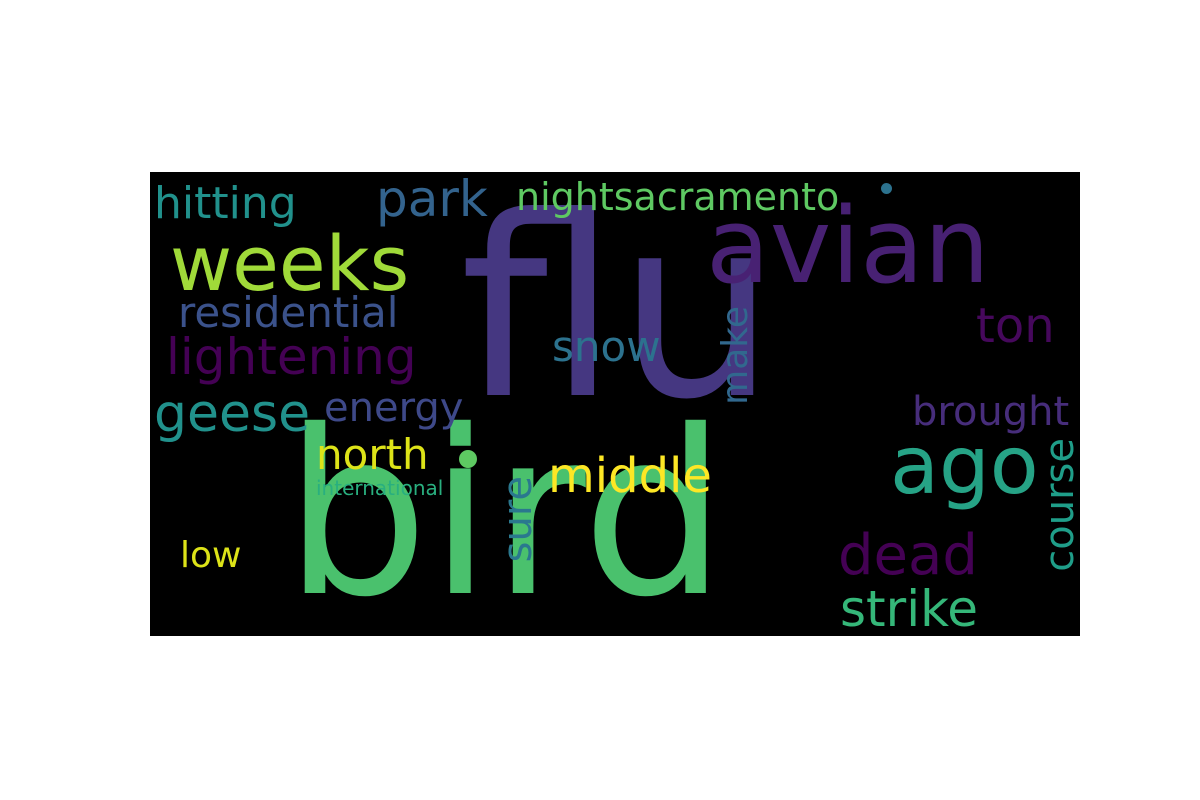 This screenshot has width=1200, height=800. Describe the element at coordinates (606, 346) in the screenshot. I see `word-snow: snow` at that location.